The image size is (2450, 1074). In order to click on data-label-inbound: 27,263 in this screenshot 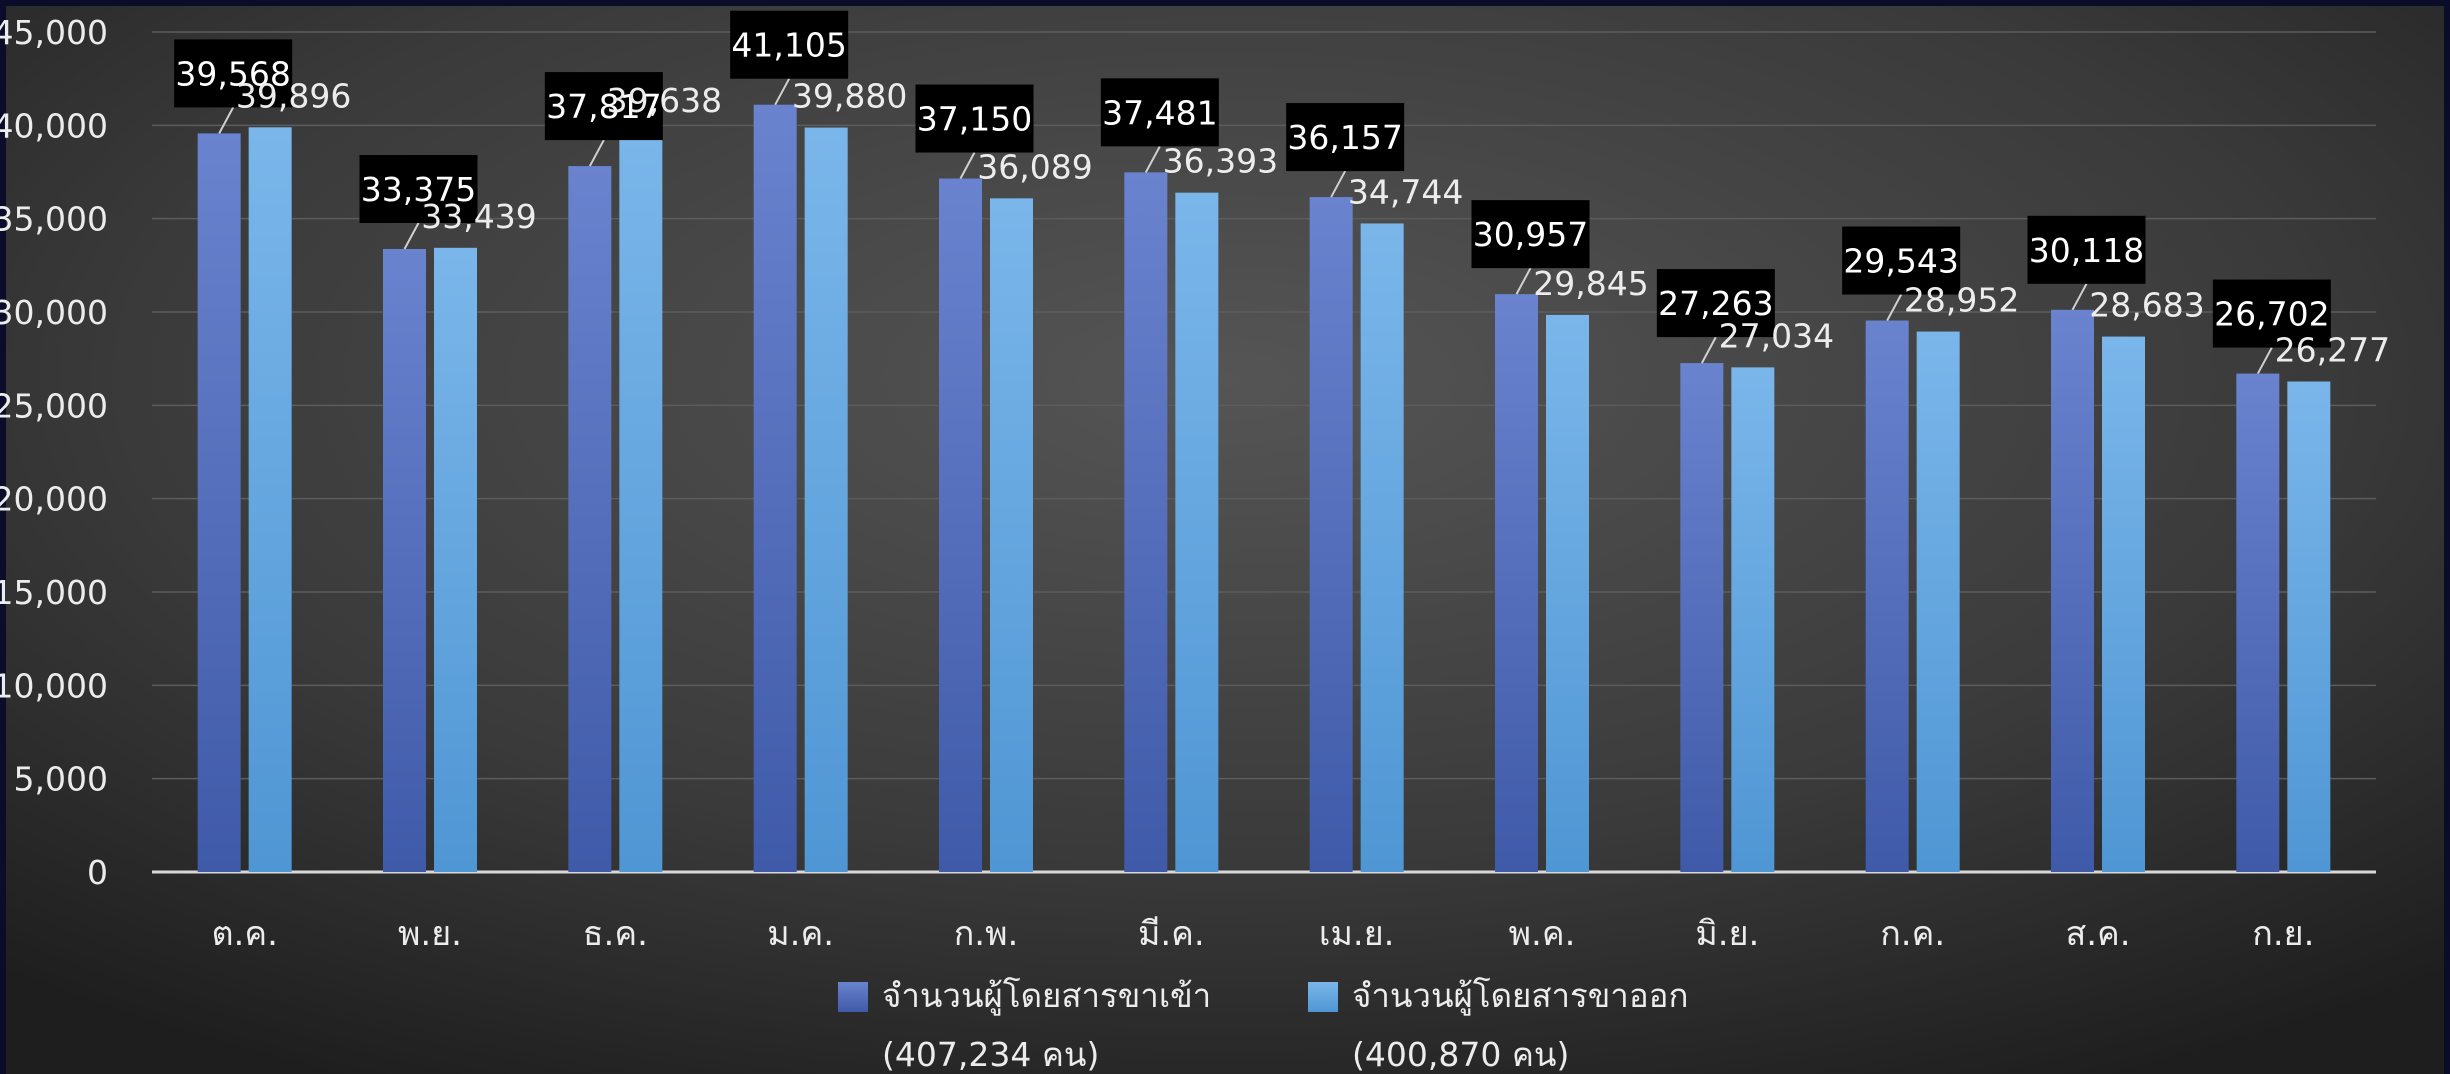, I will do `click(1715, 303)`.